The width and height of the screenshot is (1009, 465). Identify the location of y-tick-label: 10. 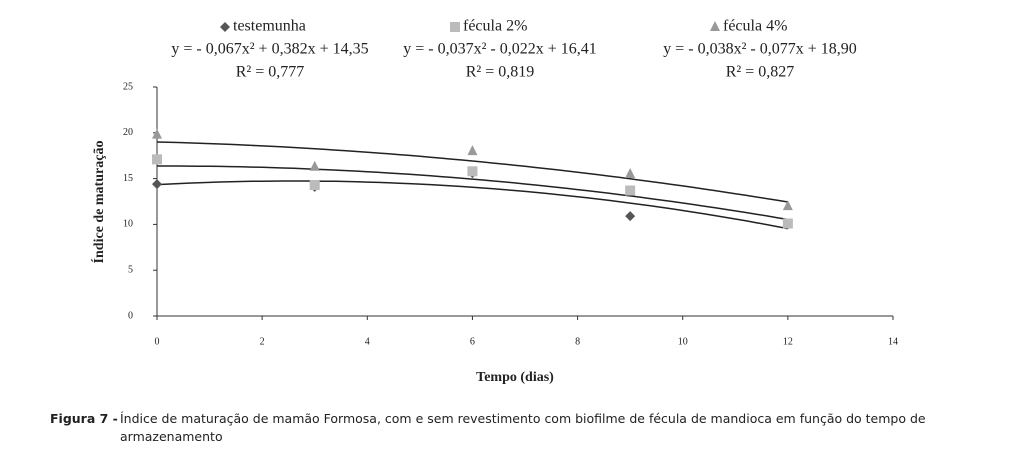
(128, 224).